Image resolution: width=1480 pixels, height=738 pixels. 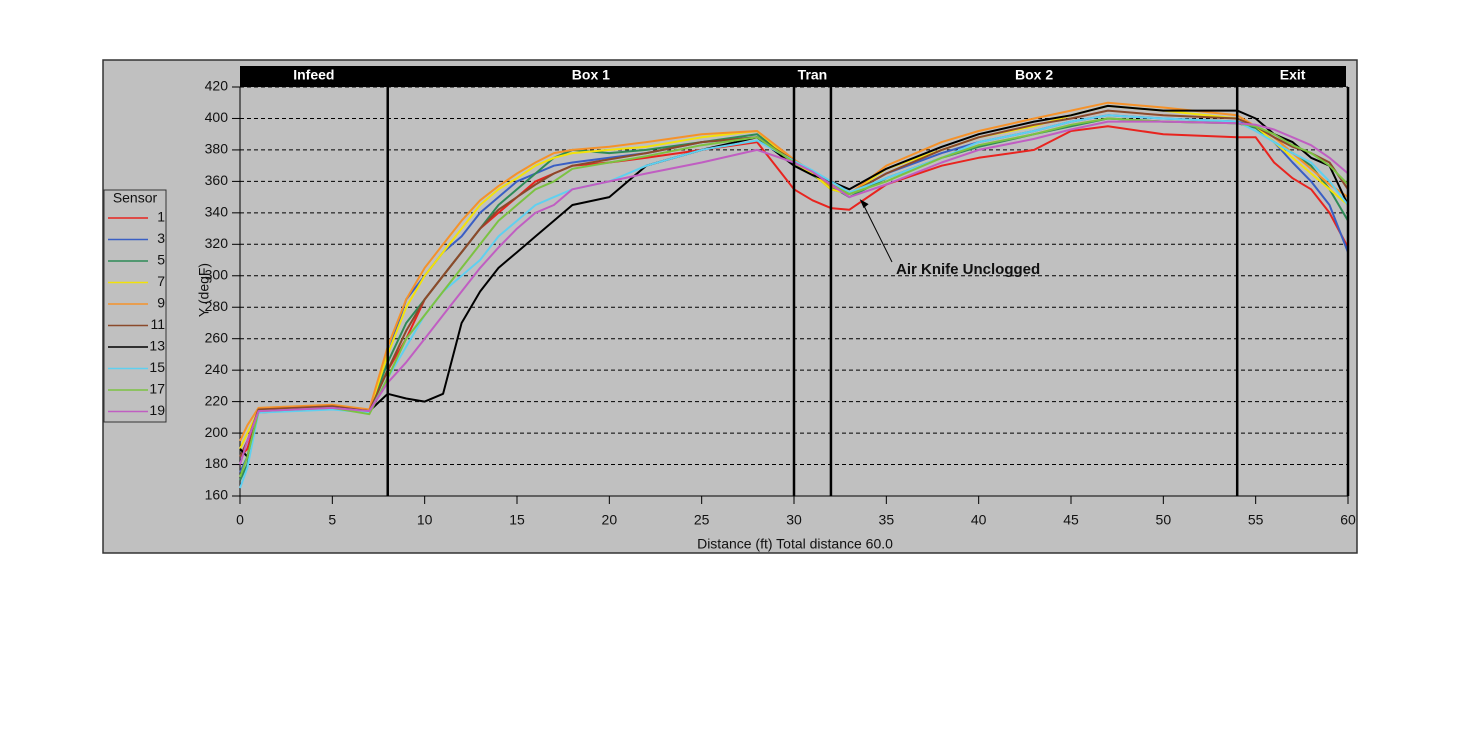 What do you see at coordinates (864, 204) in the screenshot?
I see `annotation-arrowhead` at bounding box center [864, 204].